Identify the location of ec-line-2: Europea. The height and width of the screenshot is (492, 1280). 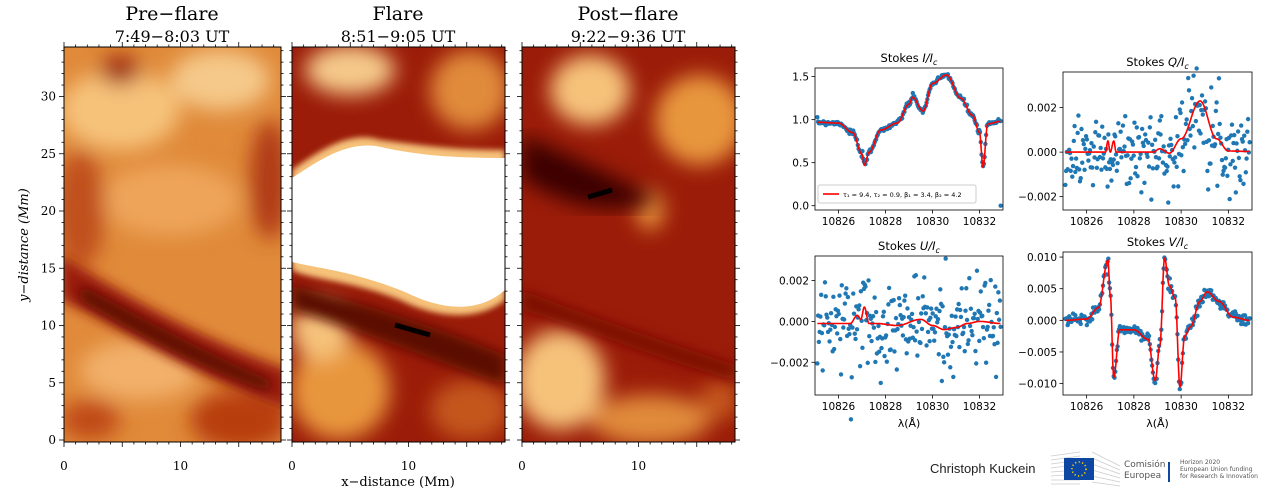
(1143, 476).